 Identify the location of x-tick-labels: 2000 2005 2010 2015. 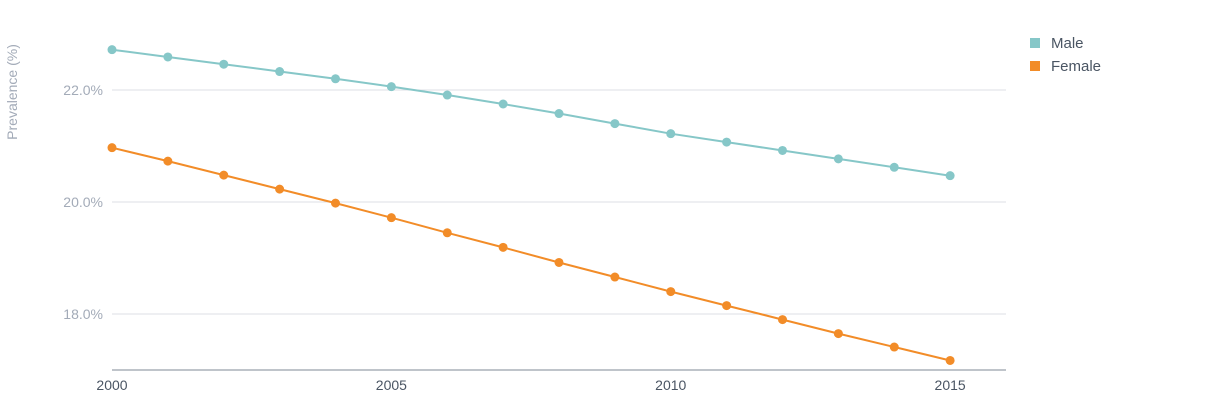
(530, 385).